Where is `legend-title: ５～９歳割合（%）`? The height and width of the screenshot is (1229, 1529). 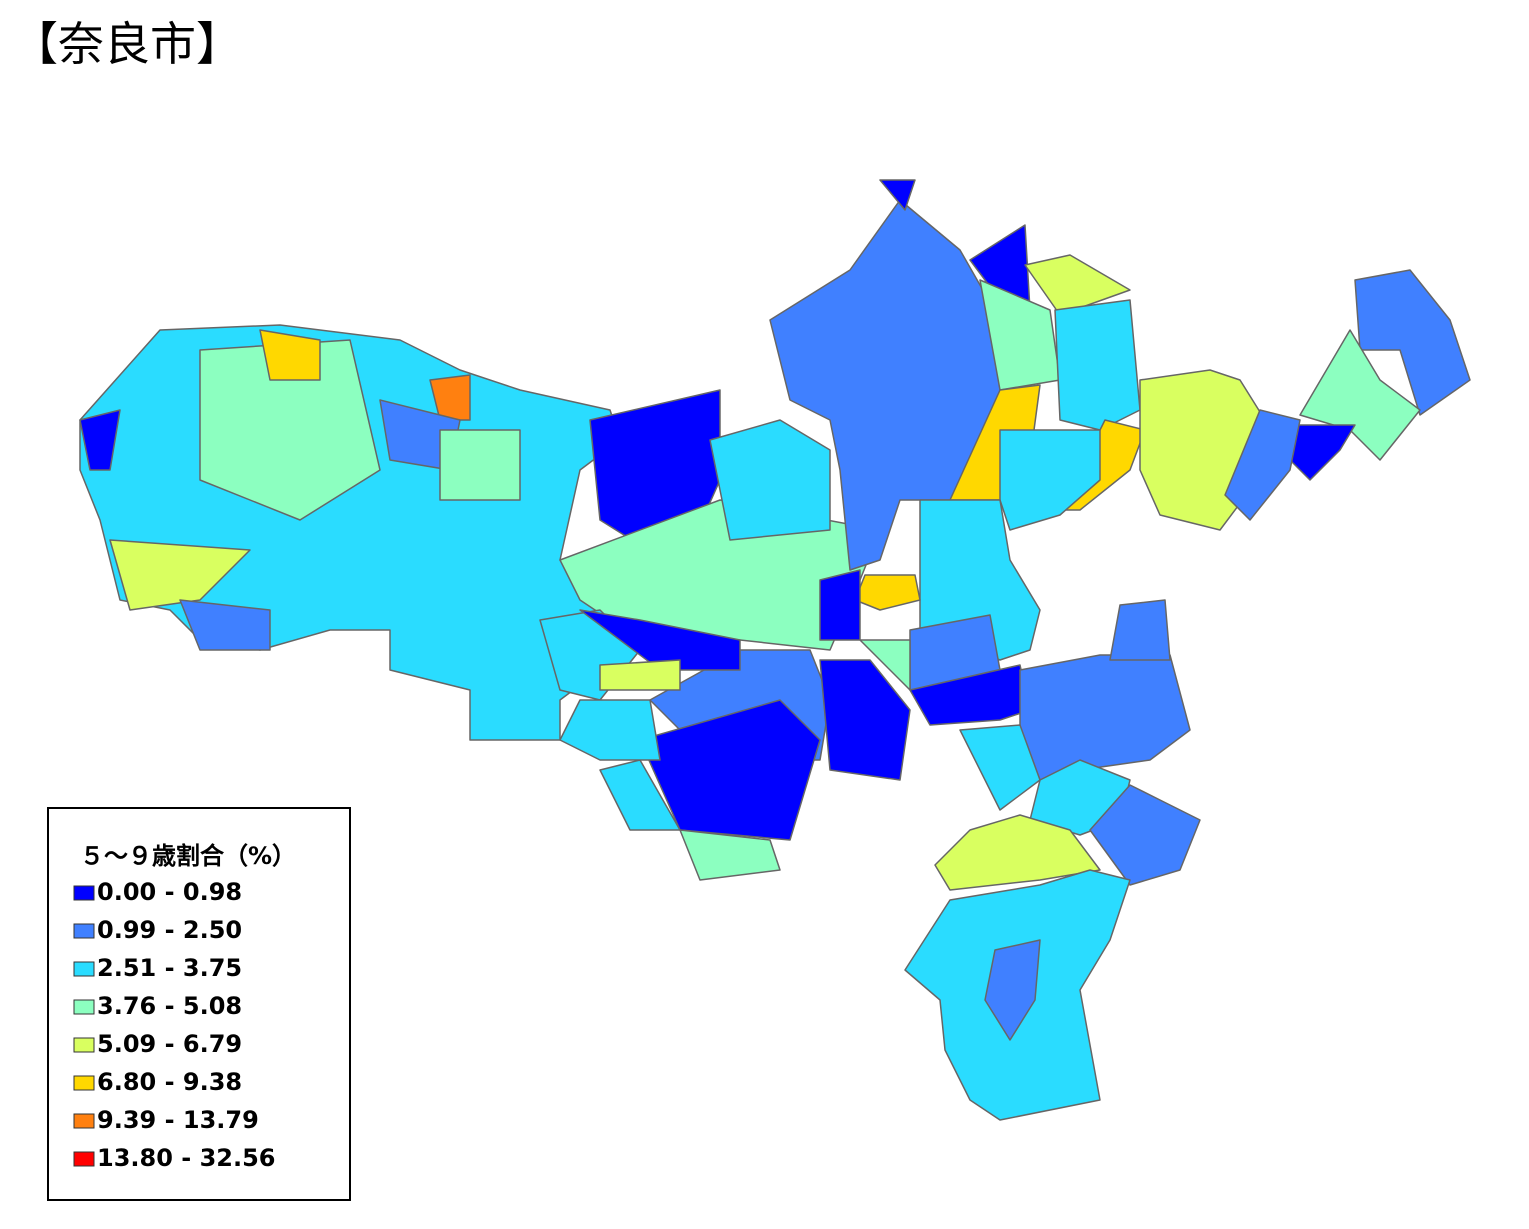 legend-title: ５～９歳割合（%） is located at coordinates (188, 856).